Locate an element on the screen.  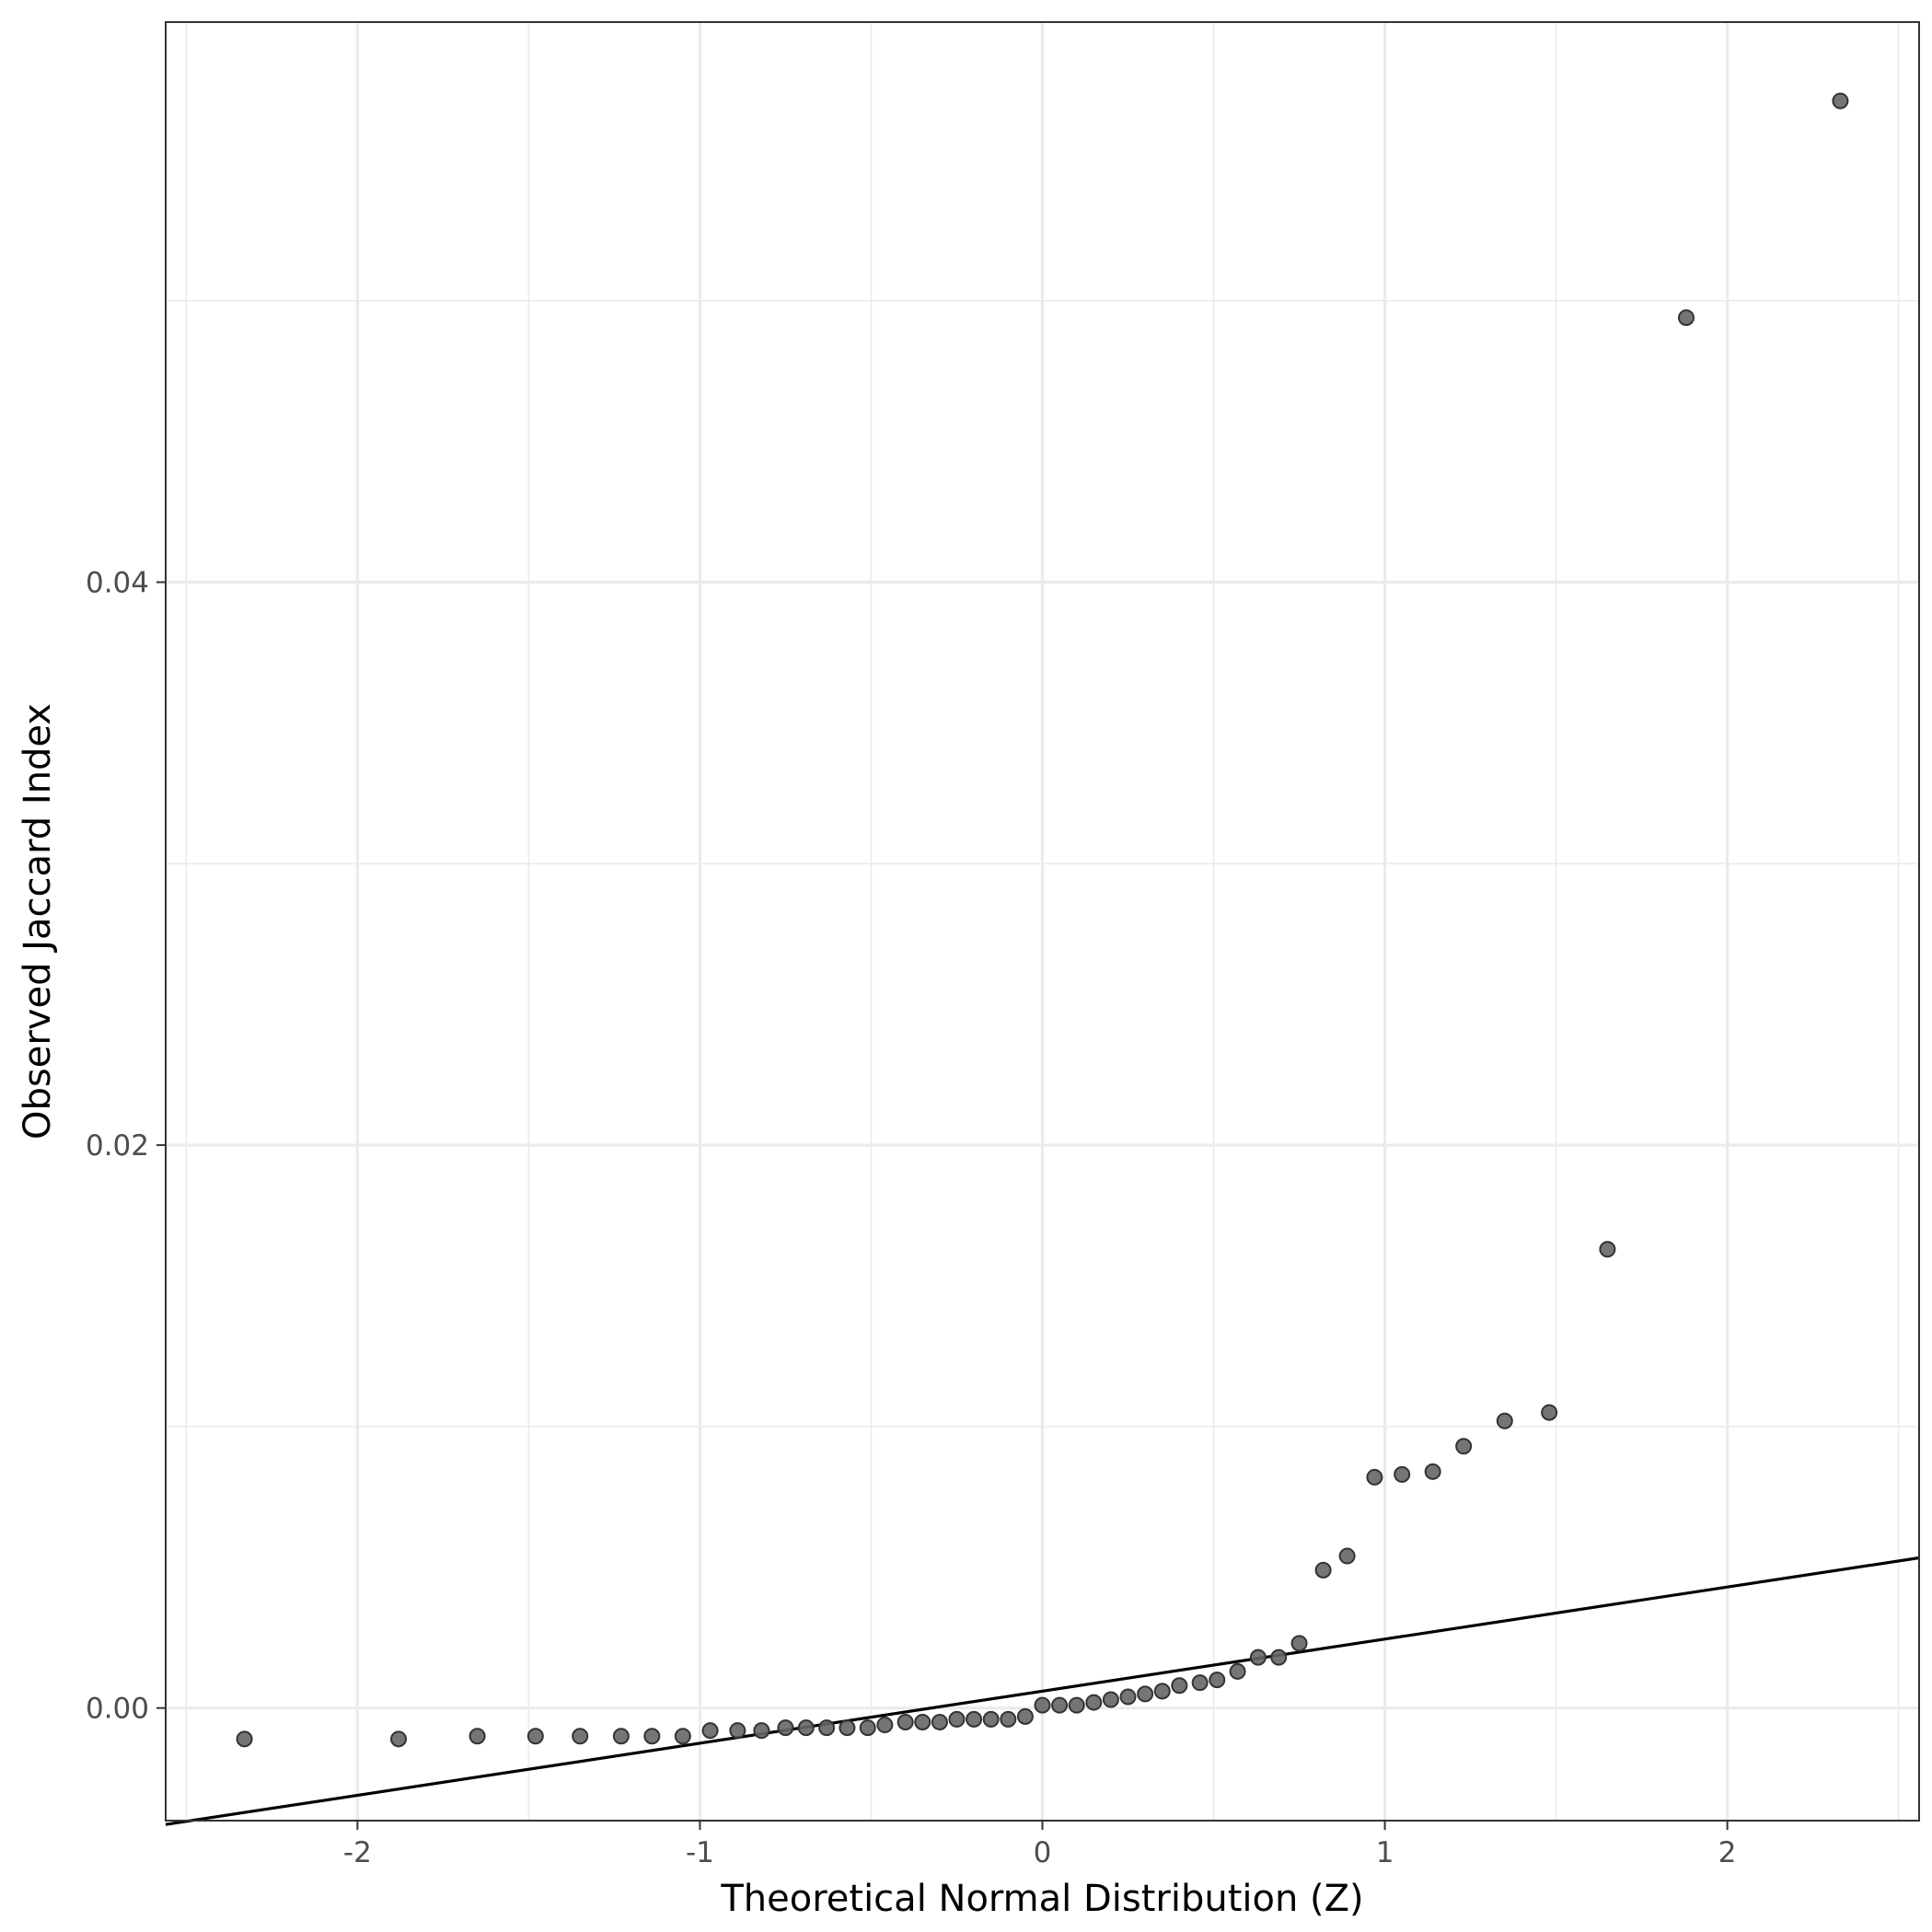
y-axis-ticks: 0.00 0.02 0.04 is located at coordinates (126, 1146).